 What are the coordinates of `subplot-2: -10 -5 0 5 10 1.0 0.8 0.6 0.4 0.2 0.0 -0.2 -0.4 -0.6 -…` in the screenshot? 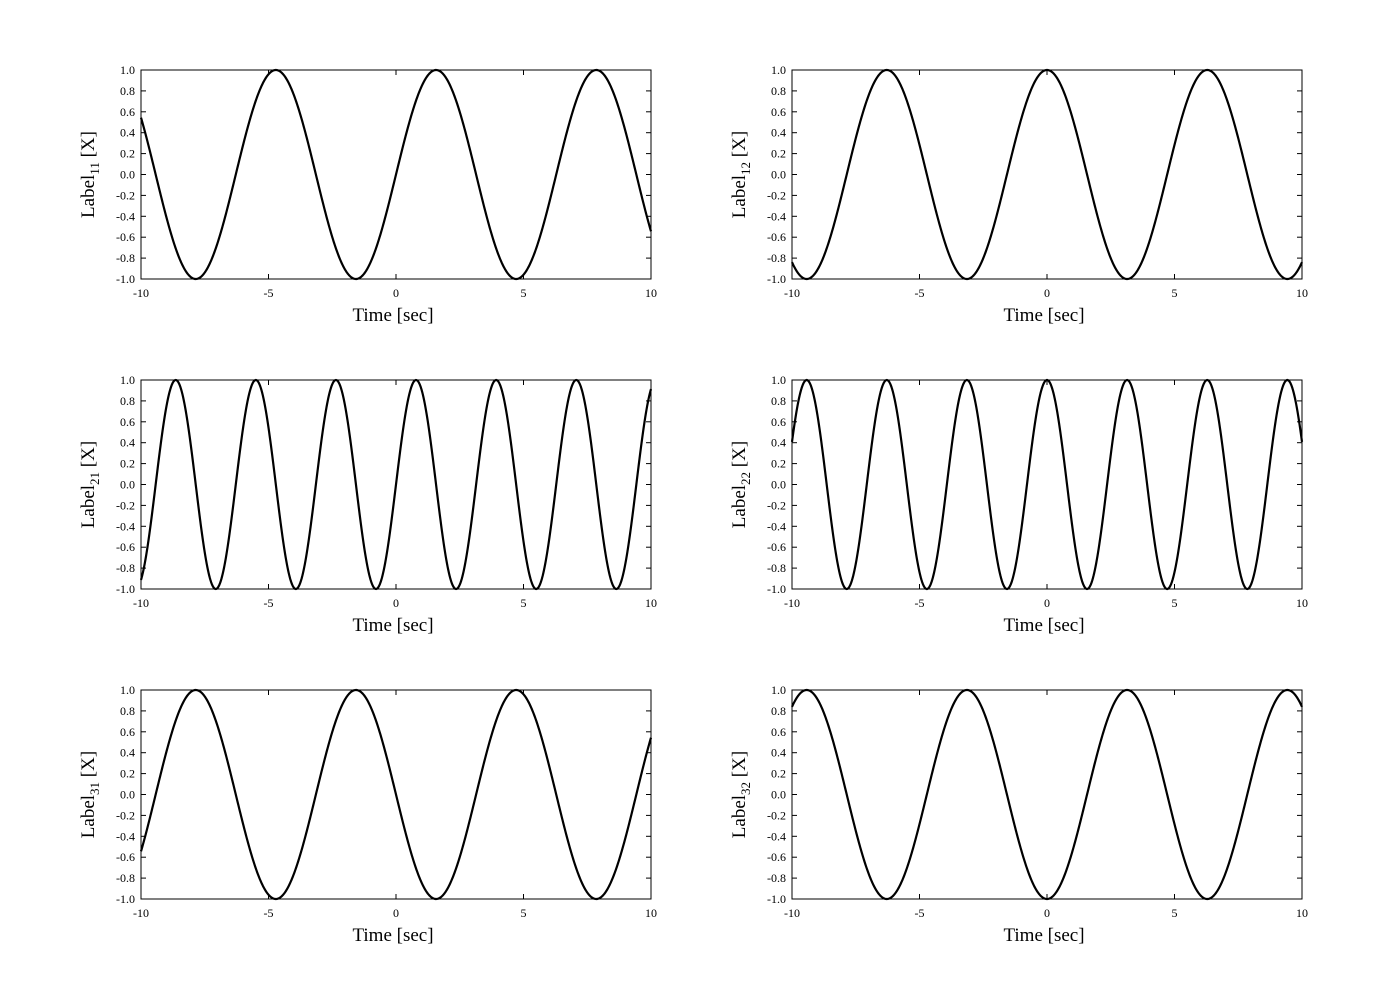 It's located at (1018, 194).